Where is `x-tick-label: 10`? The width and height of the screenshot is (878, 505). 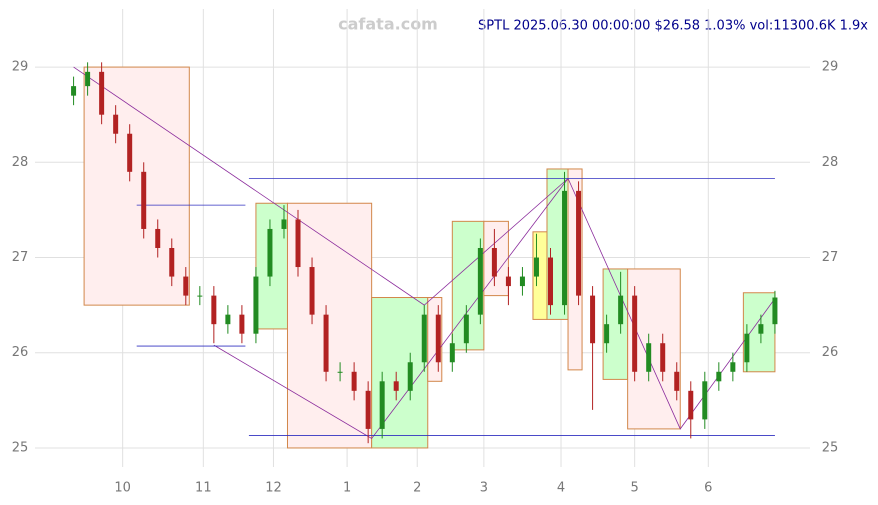 x-tick-label: 10 is located at coordinates (122, 488).